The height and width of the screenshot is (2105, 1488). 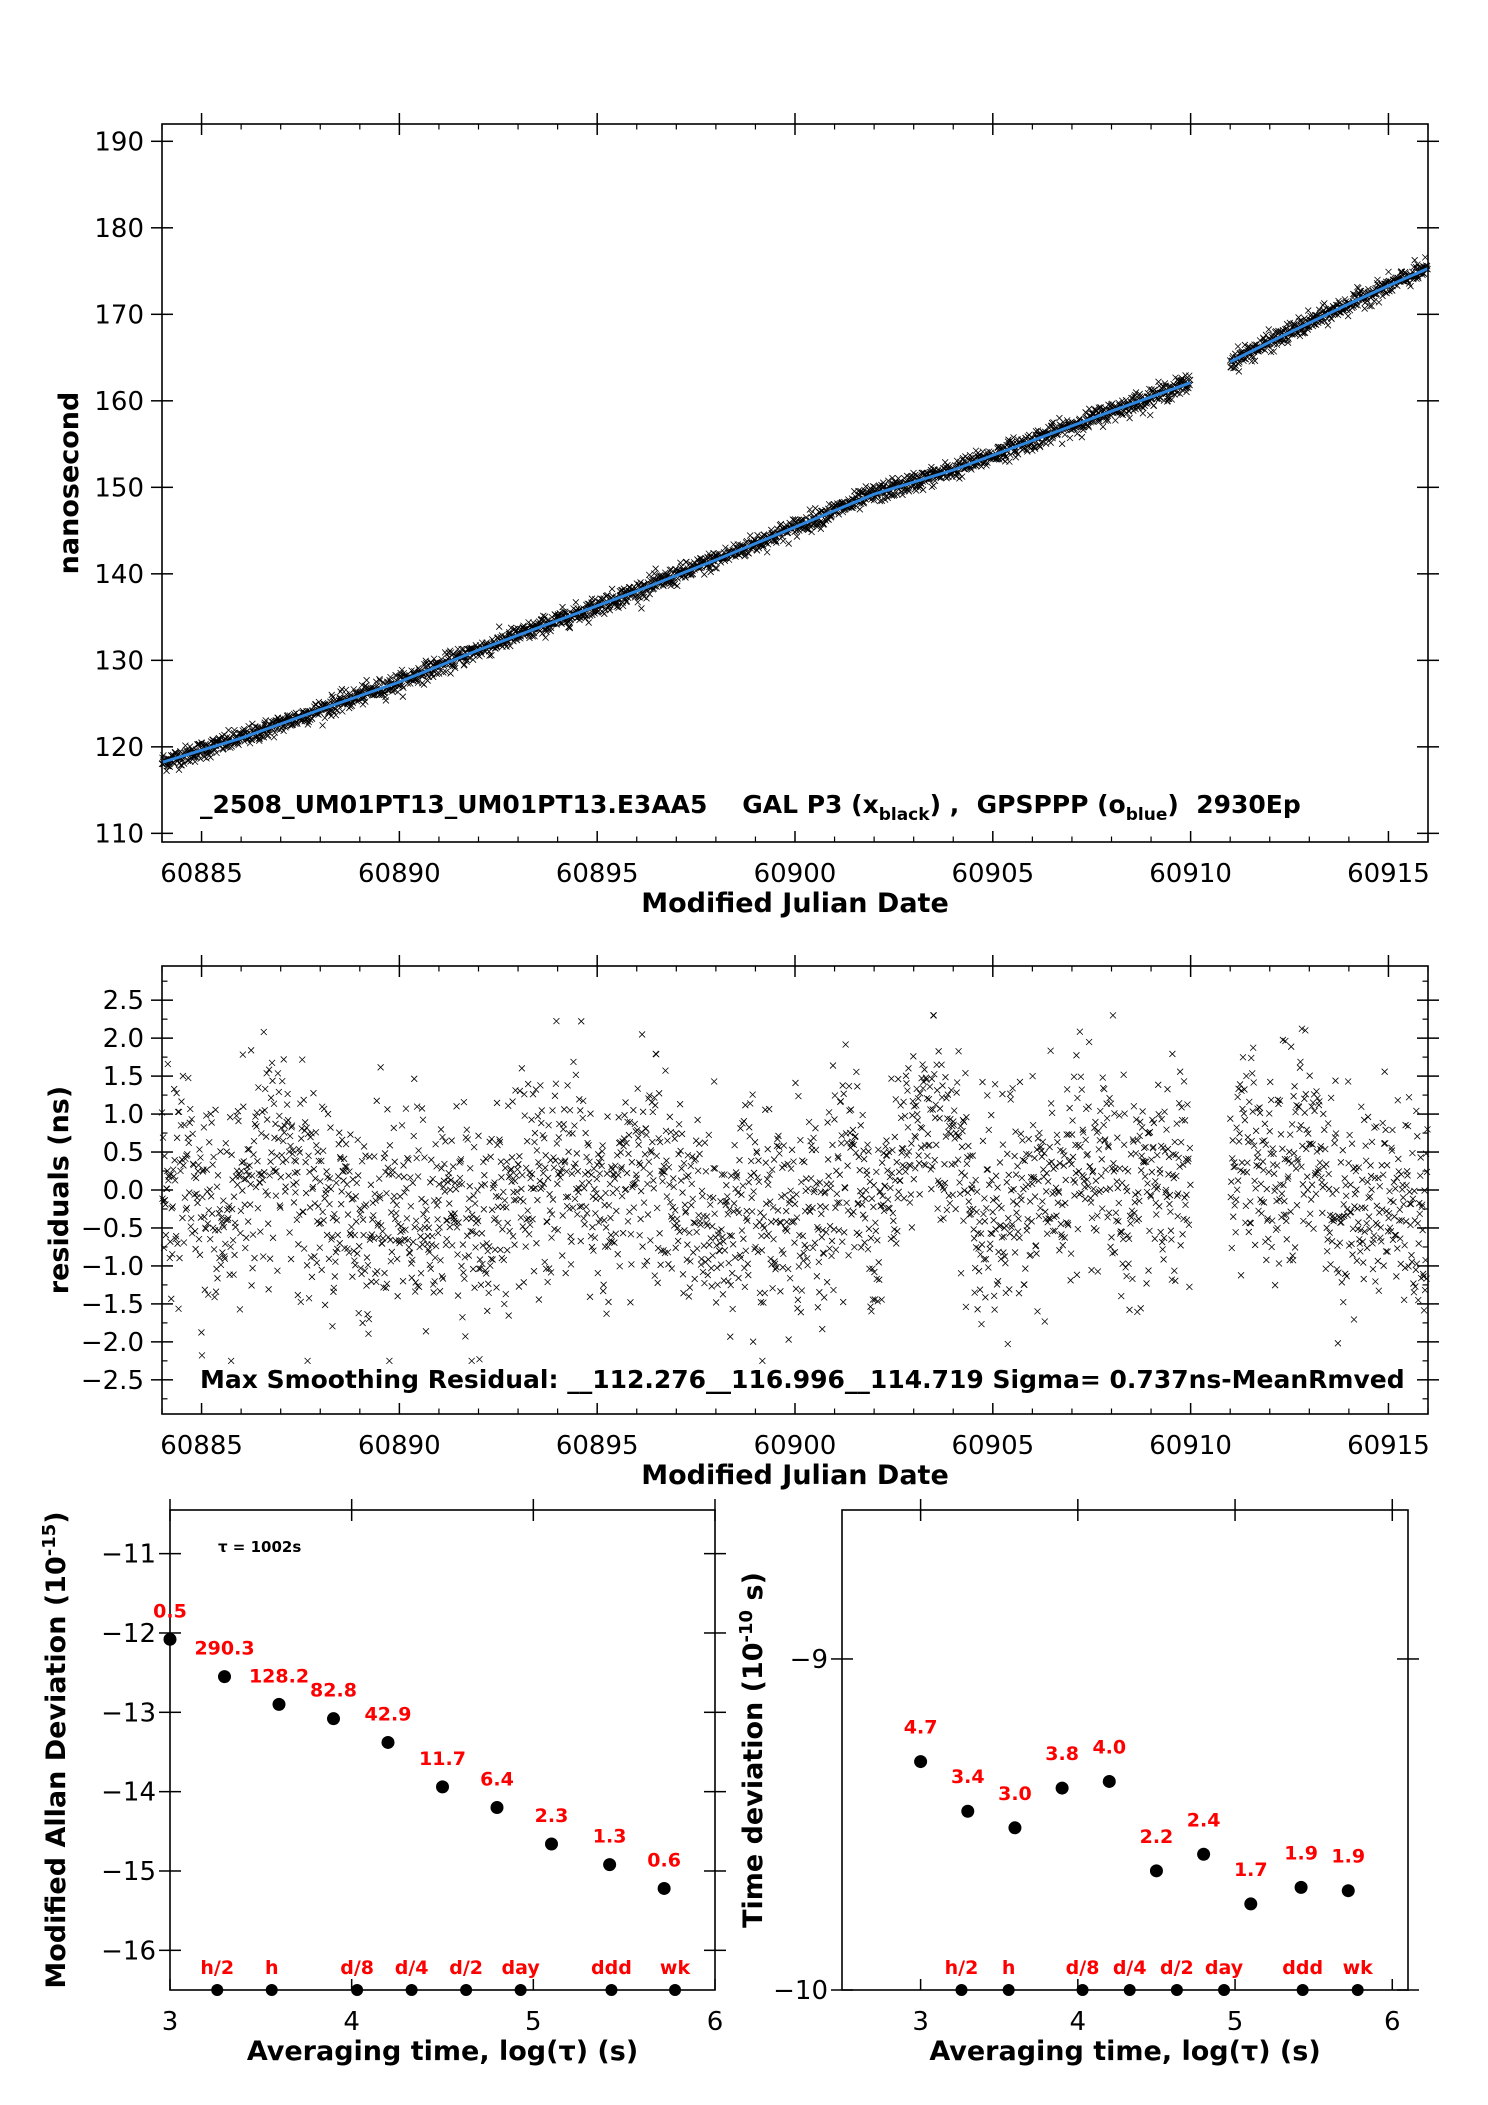 What do you see at coordinates (119, 142) in the screenshot?
I see `y-tick-label: 190` at bounding box center [119, 142].